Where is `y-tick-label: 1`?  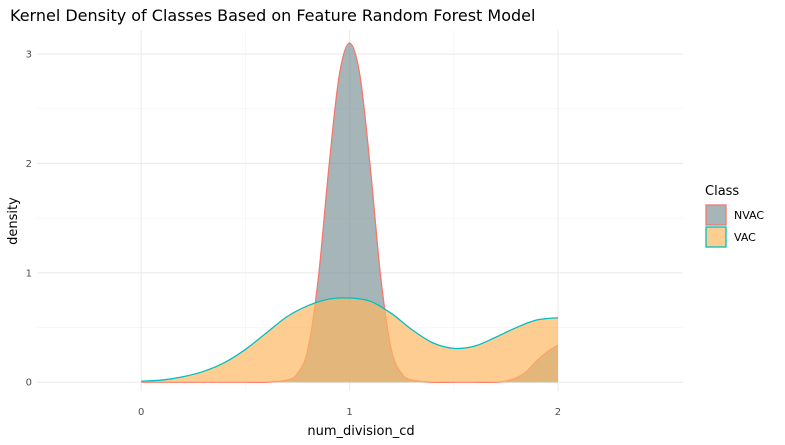 y-tick-label: 1 is located at coordinates (29, 273).